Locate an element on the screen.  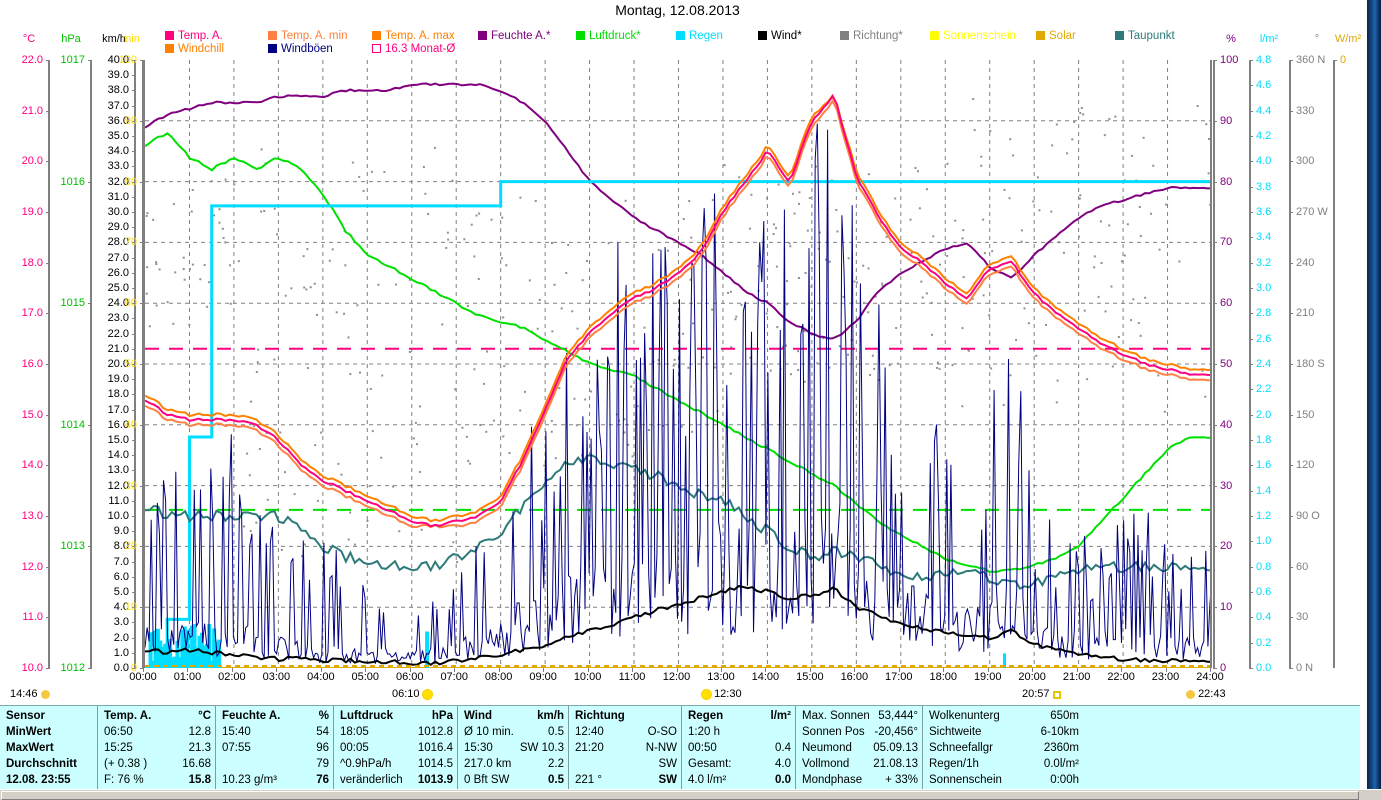
legend-item-solar: Solar is located at coordinates (1056, 36).